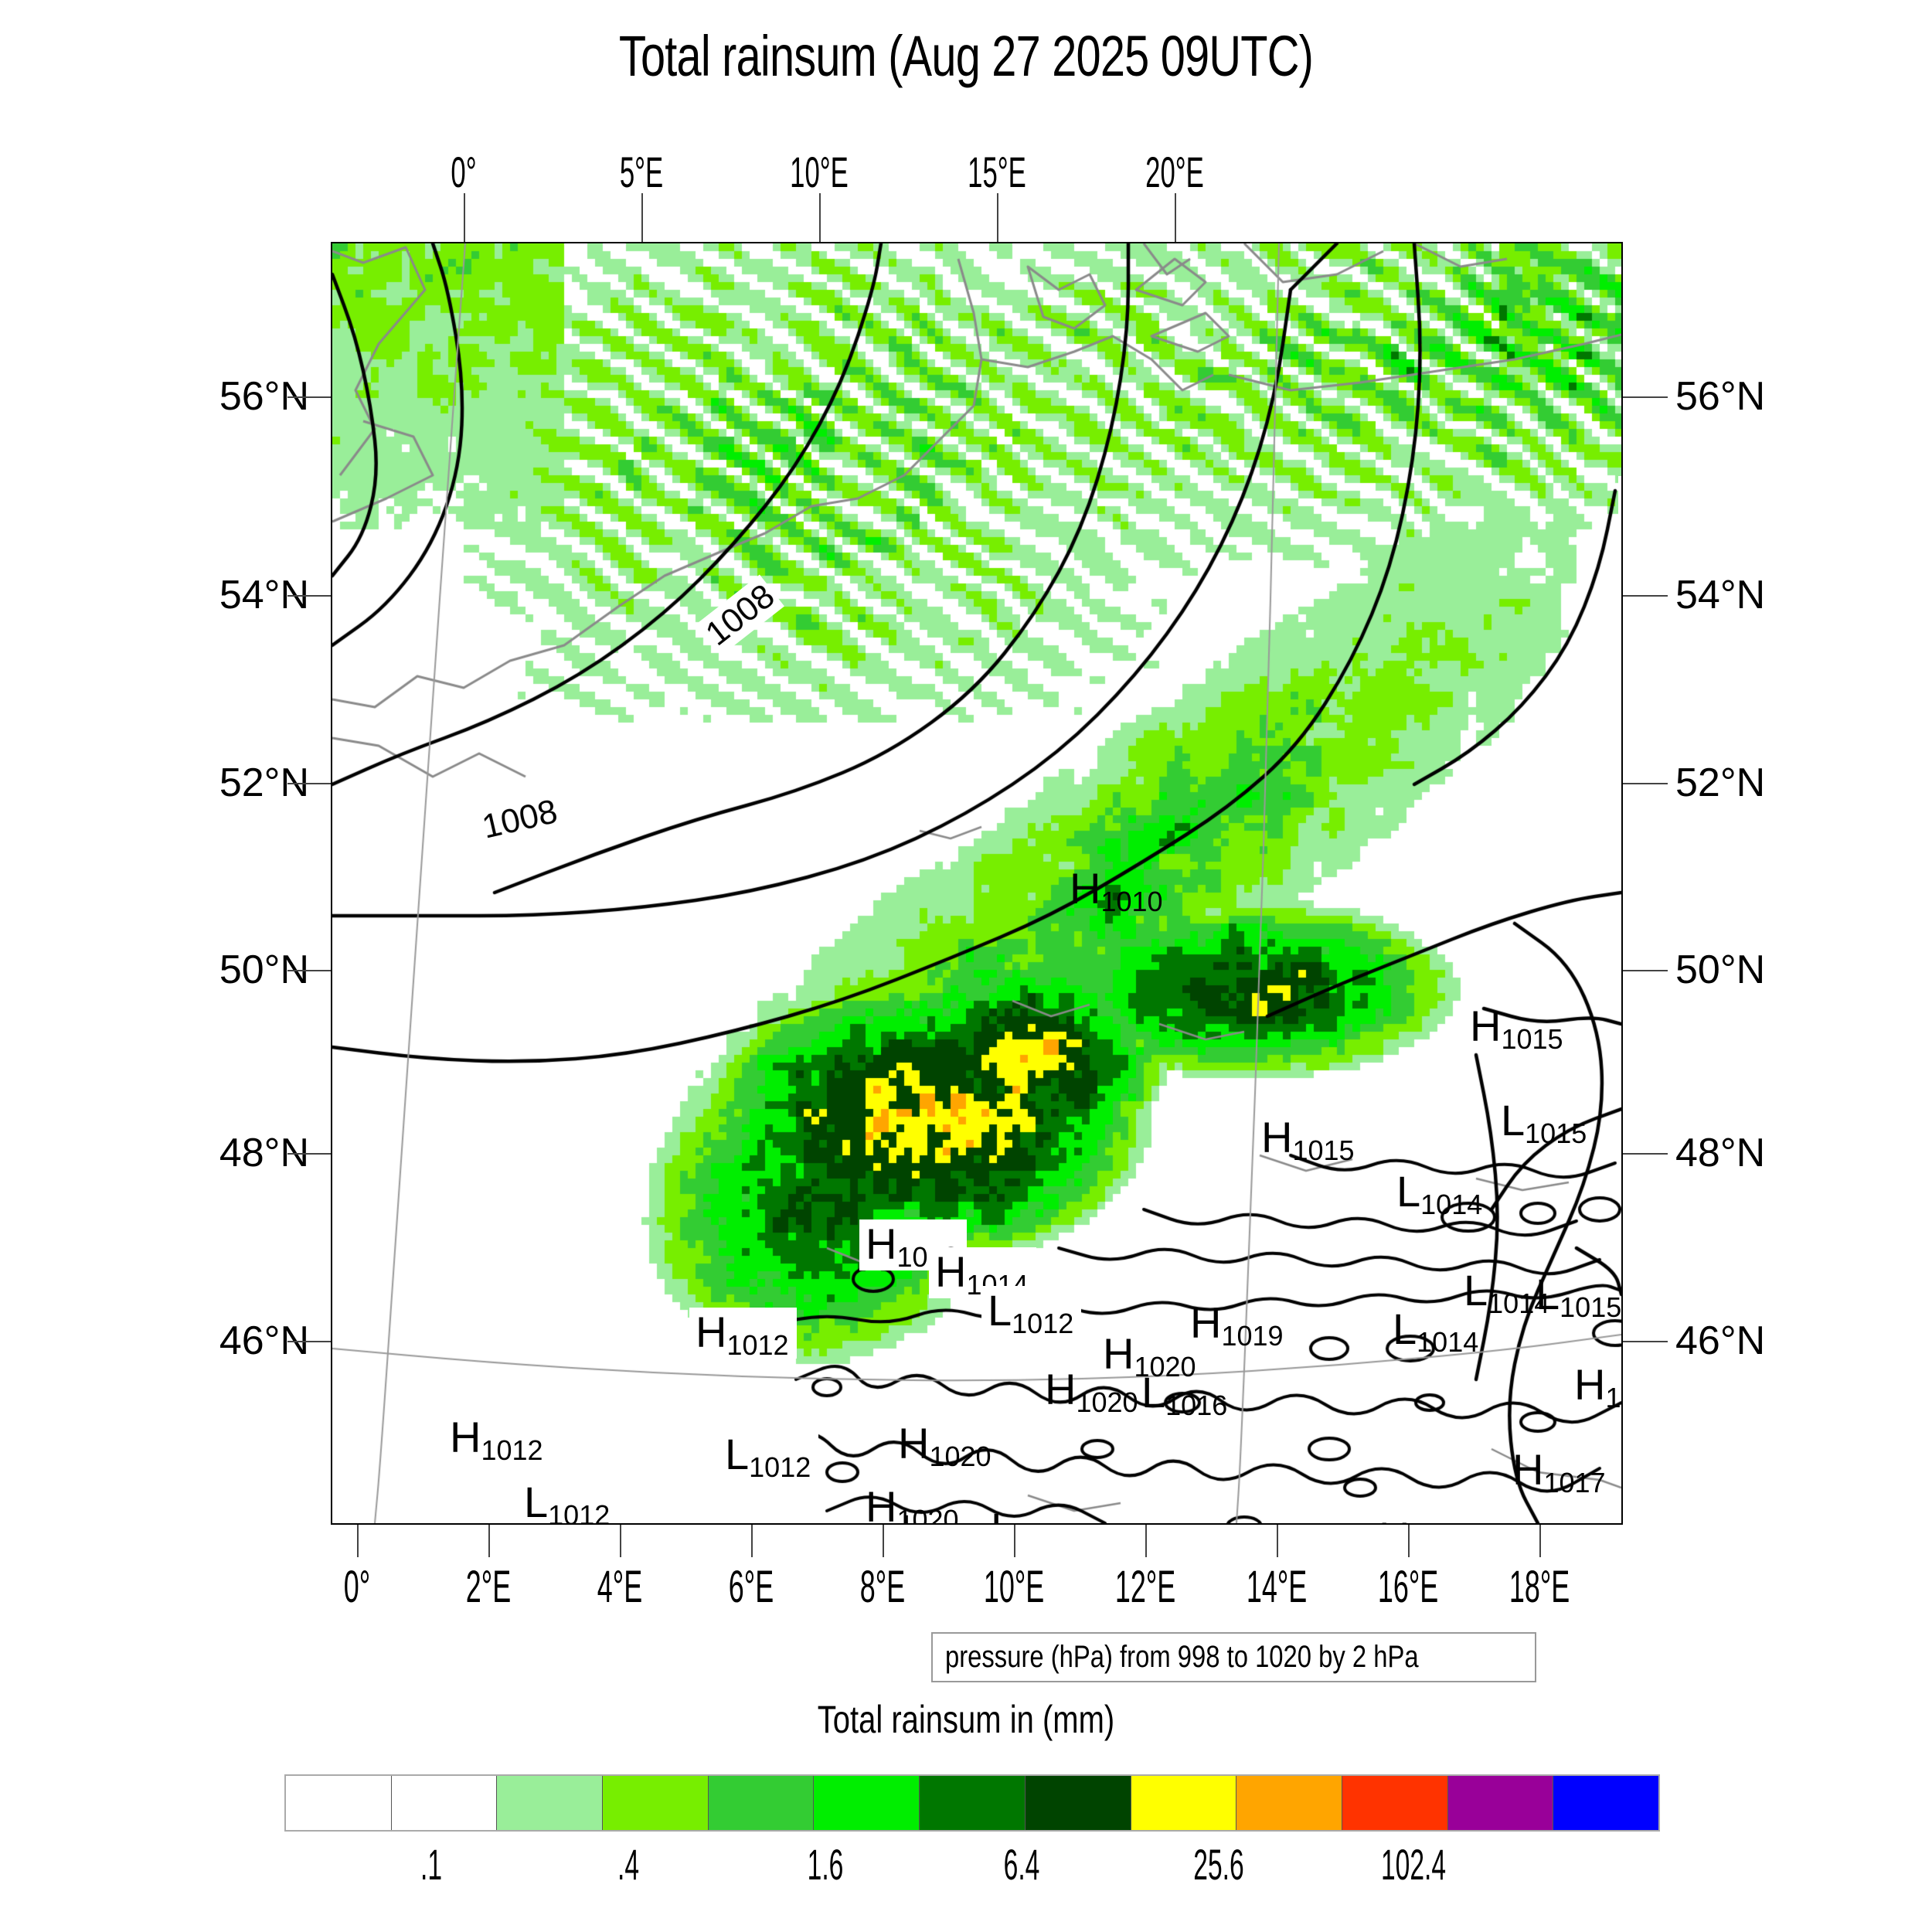 This screenshot has width=1932, height=1932. What do you see at coordinates (1721, 783) in the screenshot?
I see `lat-tick-right-2: 52°N` at bounding box center [1721, 783].